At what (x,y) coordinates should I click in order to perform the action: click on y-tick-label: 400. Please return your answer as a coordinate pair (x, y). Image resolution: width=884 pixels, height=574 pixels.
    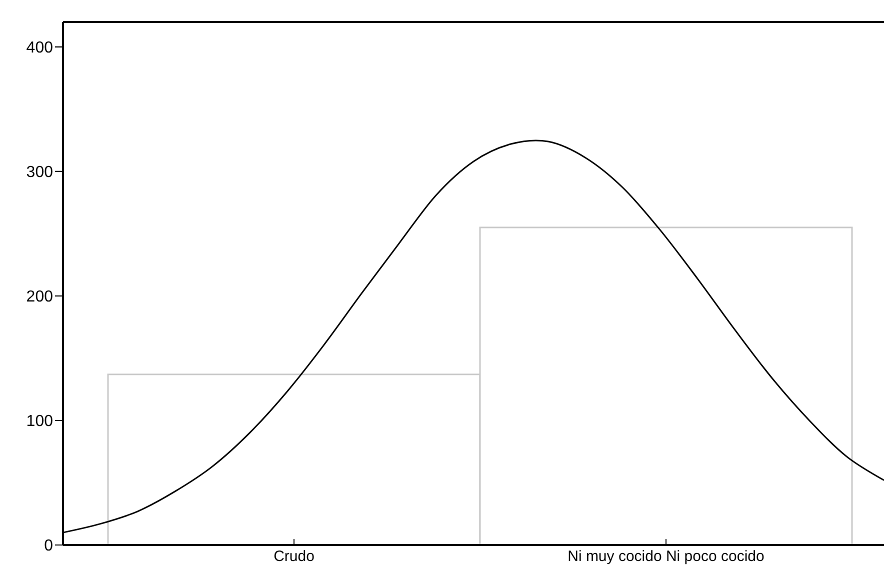
    Looking at the image, I should click on (40, 48).